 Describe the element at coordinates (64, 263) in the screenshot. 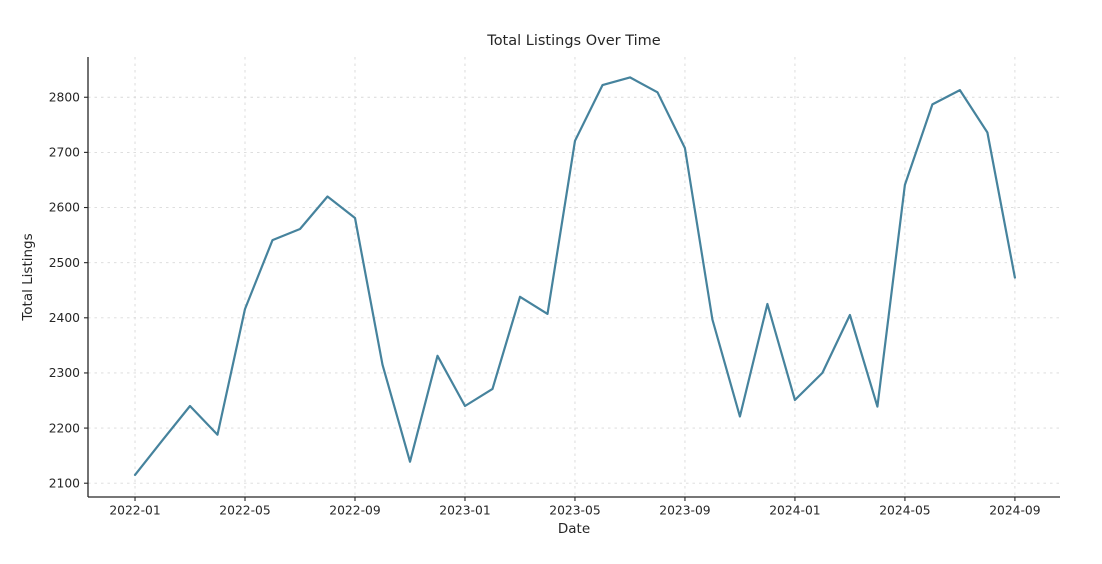

I see `y-tick-label: 2500` at that location.